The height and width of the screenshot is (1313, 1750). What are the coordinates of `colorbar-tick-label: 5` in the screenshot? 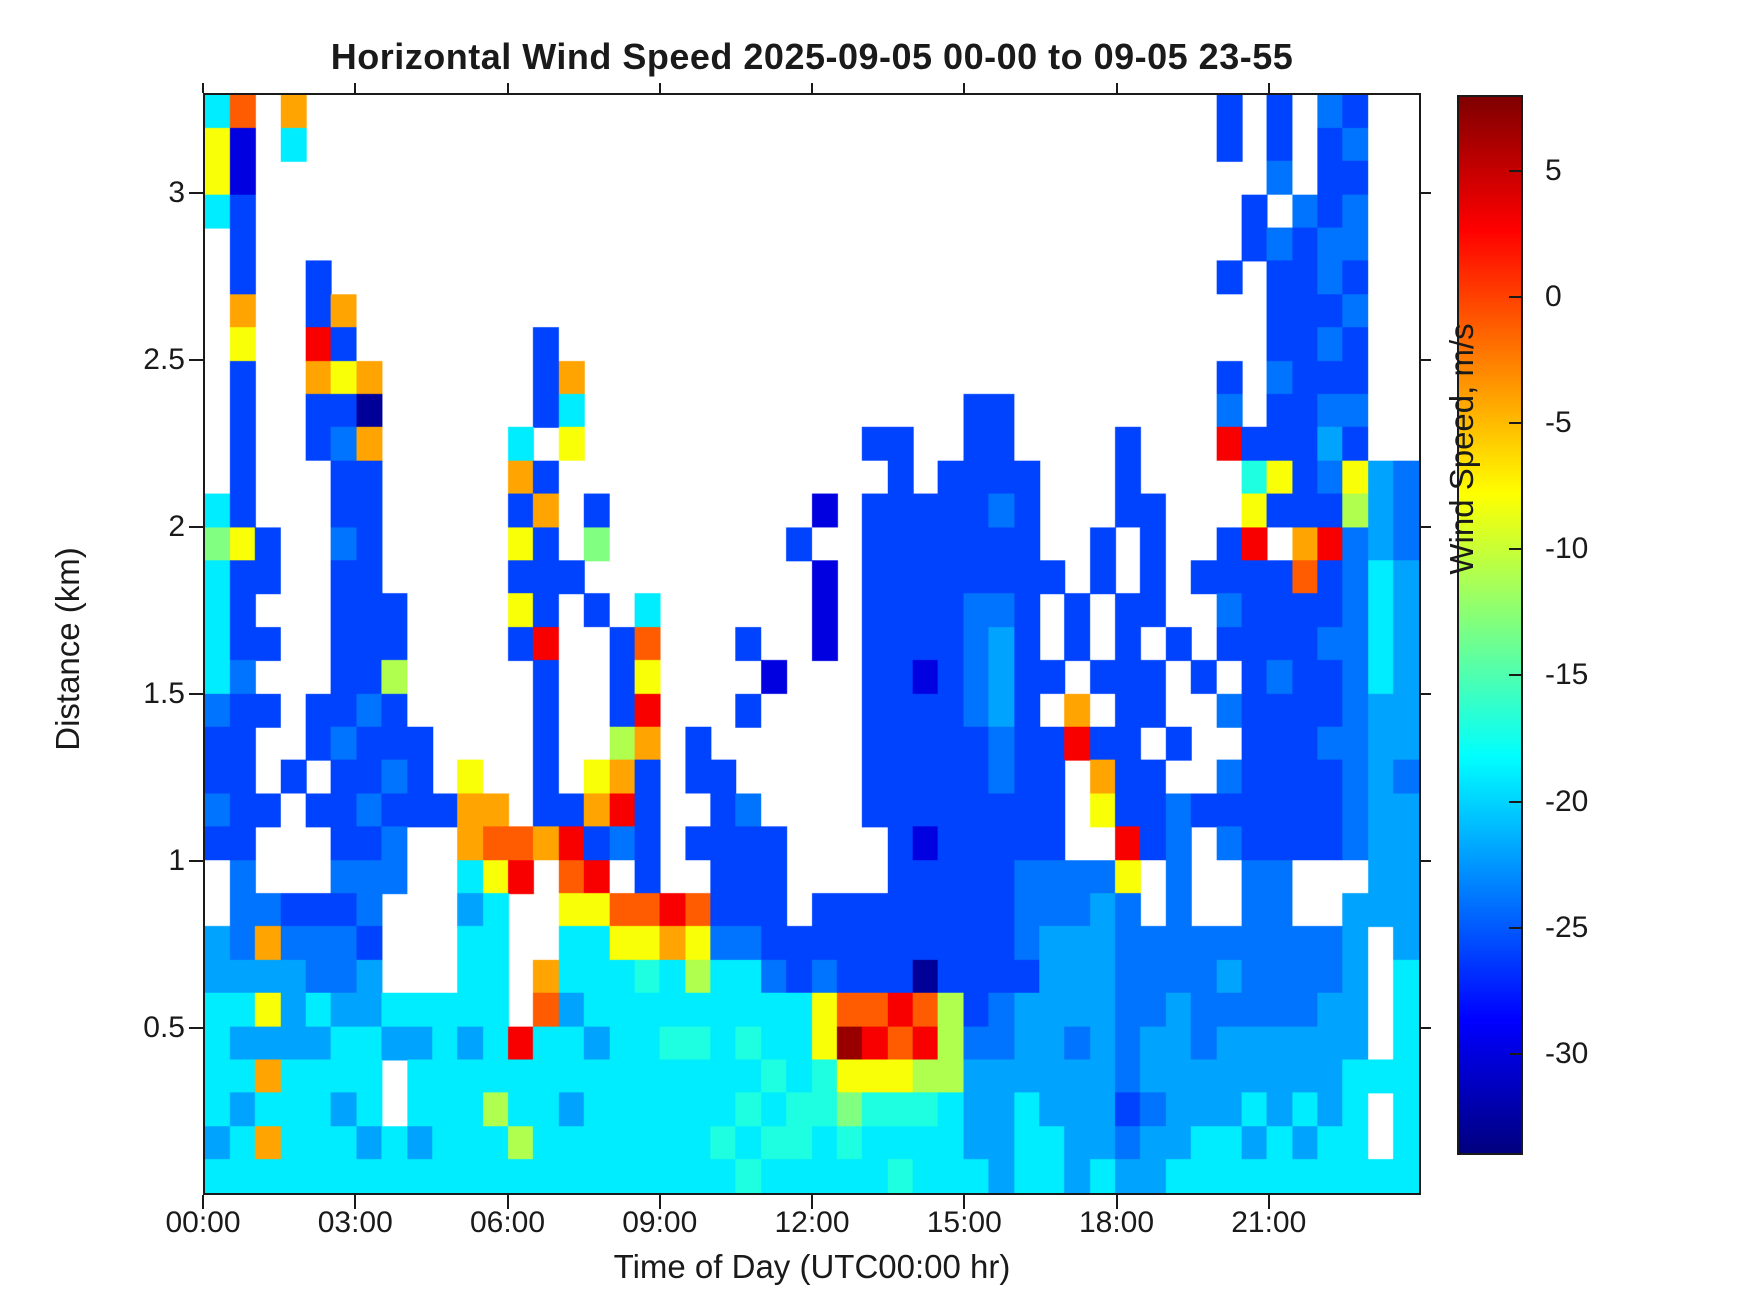 It's located at (1553, 170).